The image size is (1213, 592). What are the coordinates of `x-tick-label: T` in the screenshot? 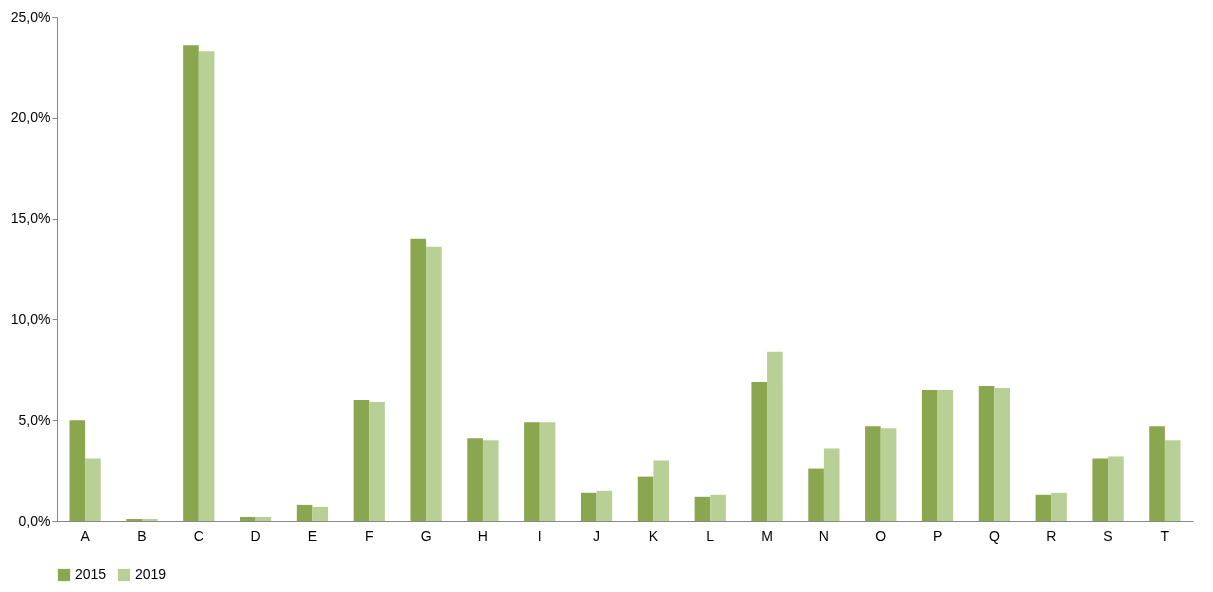 It's located at (1165, 535).